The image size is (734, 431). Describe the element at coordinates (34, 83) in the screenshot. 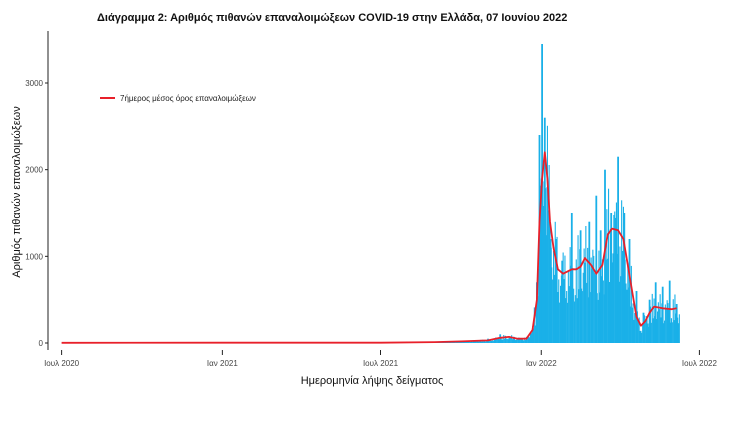

I see `y-tick-label: 3000` at that location.